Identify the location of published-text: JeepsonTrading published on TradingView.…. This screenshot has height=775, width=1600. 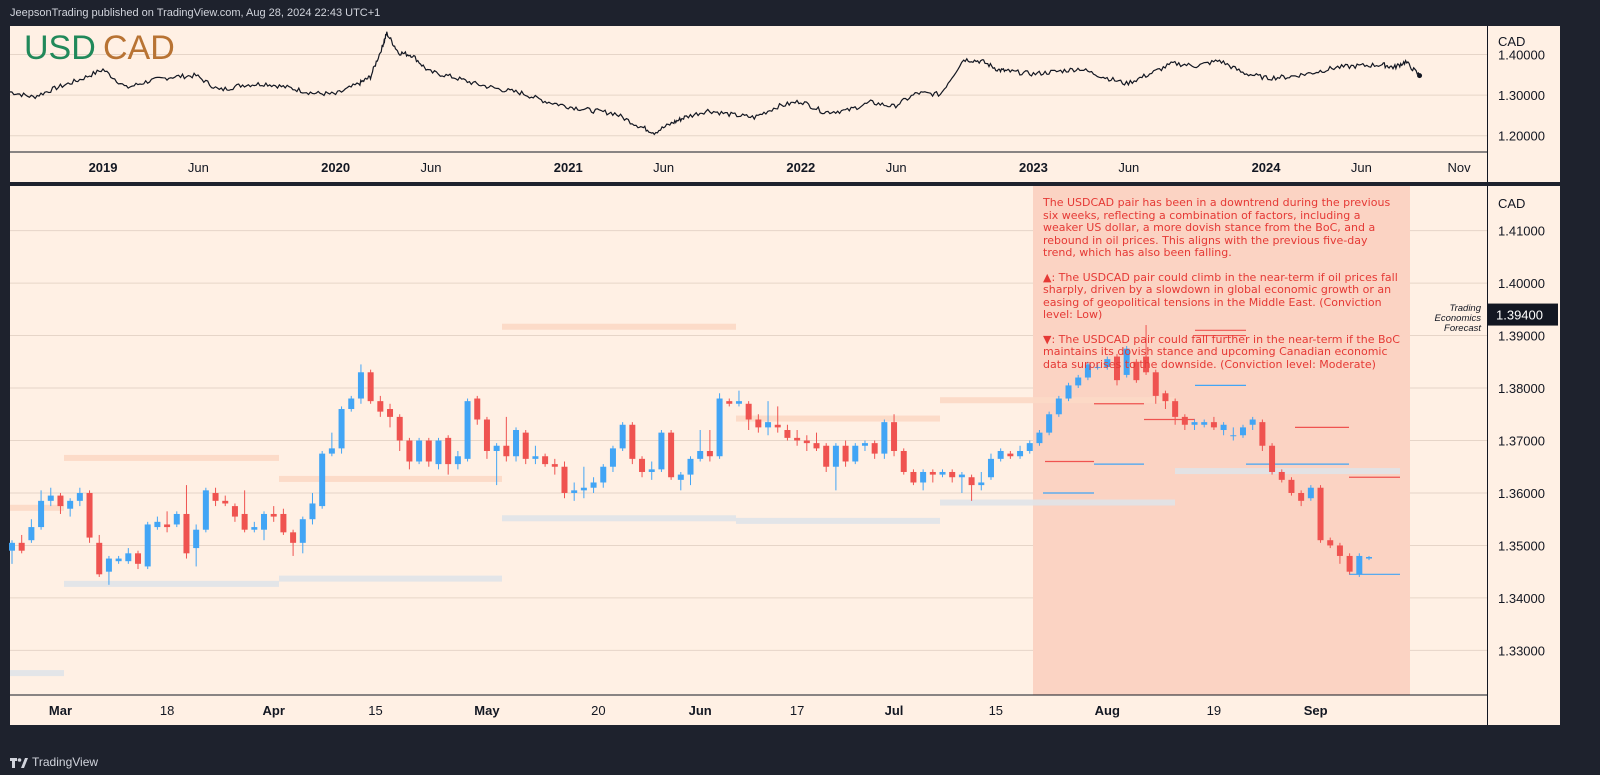
(195, 13).